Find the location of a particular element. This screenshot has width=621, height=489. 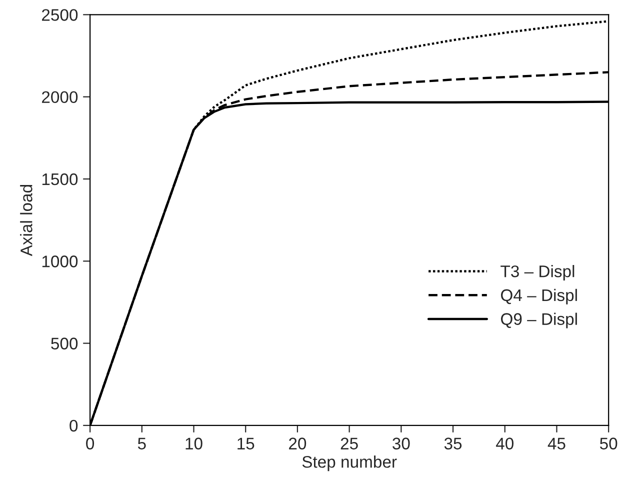

x-tick-label: 30 is located at coordinates (401, 444).